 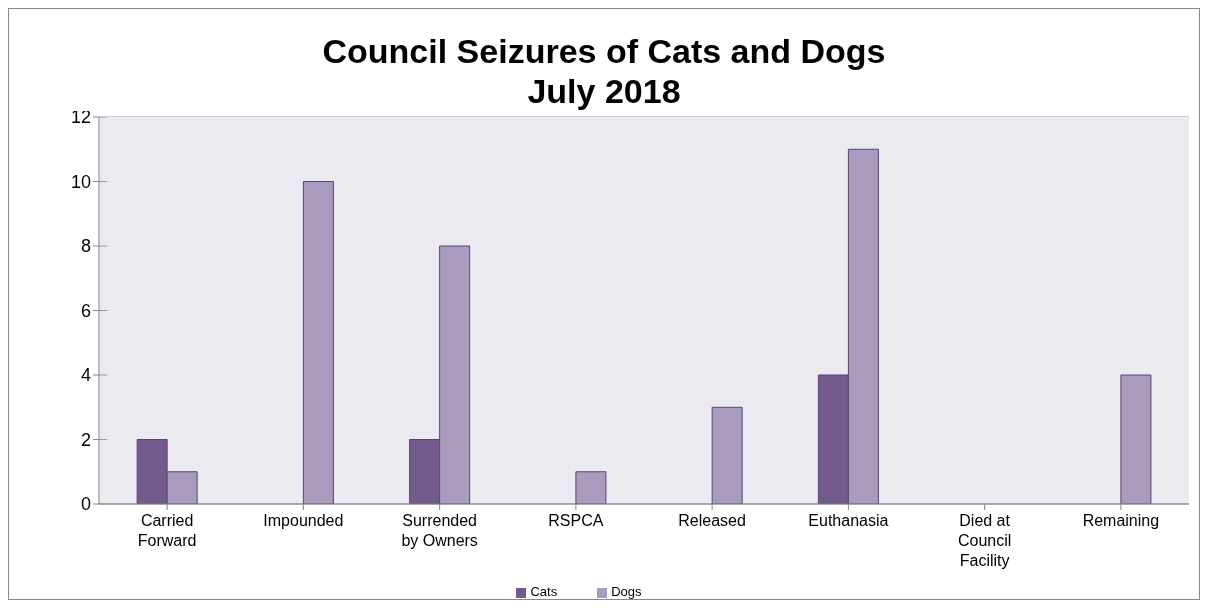 I want to click on x-tick-label: Impounded, so click(x=303, y=520).